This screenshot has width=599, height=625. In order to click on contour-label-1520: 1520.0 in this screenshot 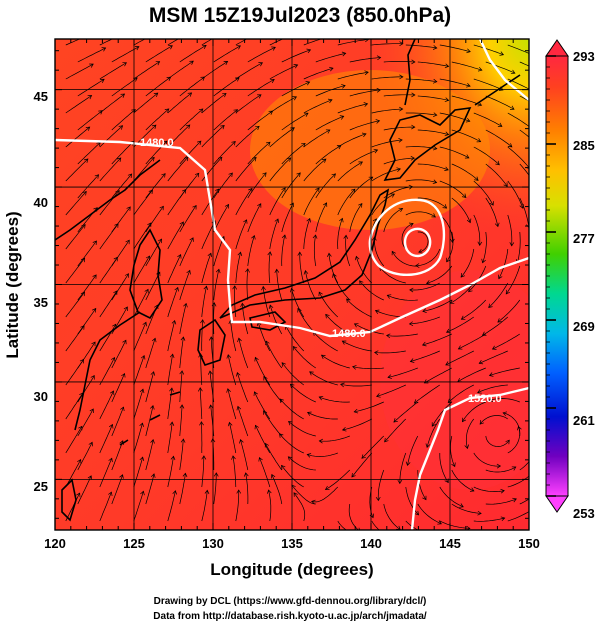, I will do `click(485, 399)`.